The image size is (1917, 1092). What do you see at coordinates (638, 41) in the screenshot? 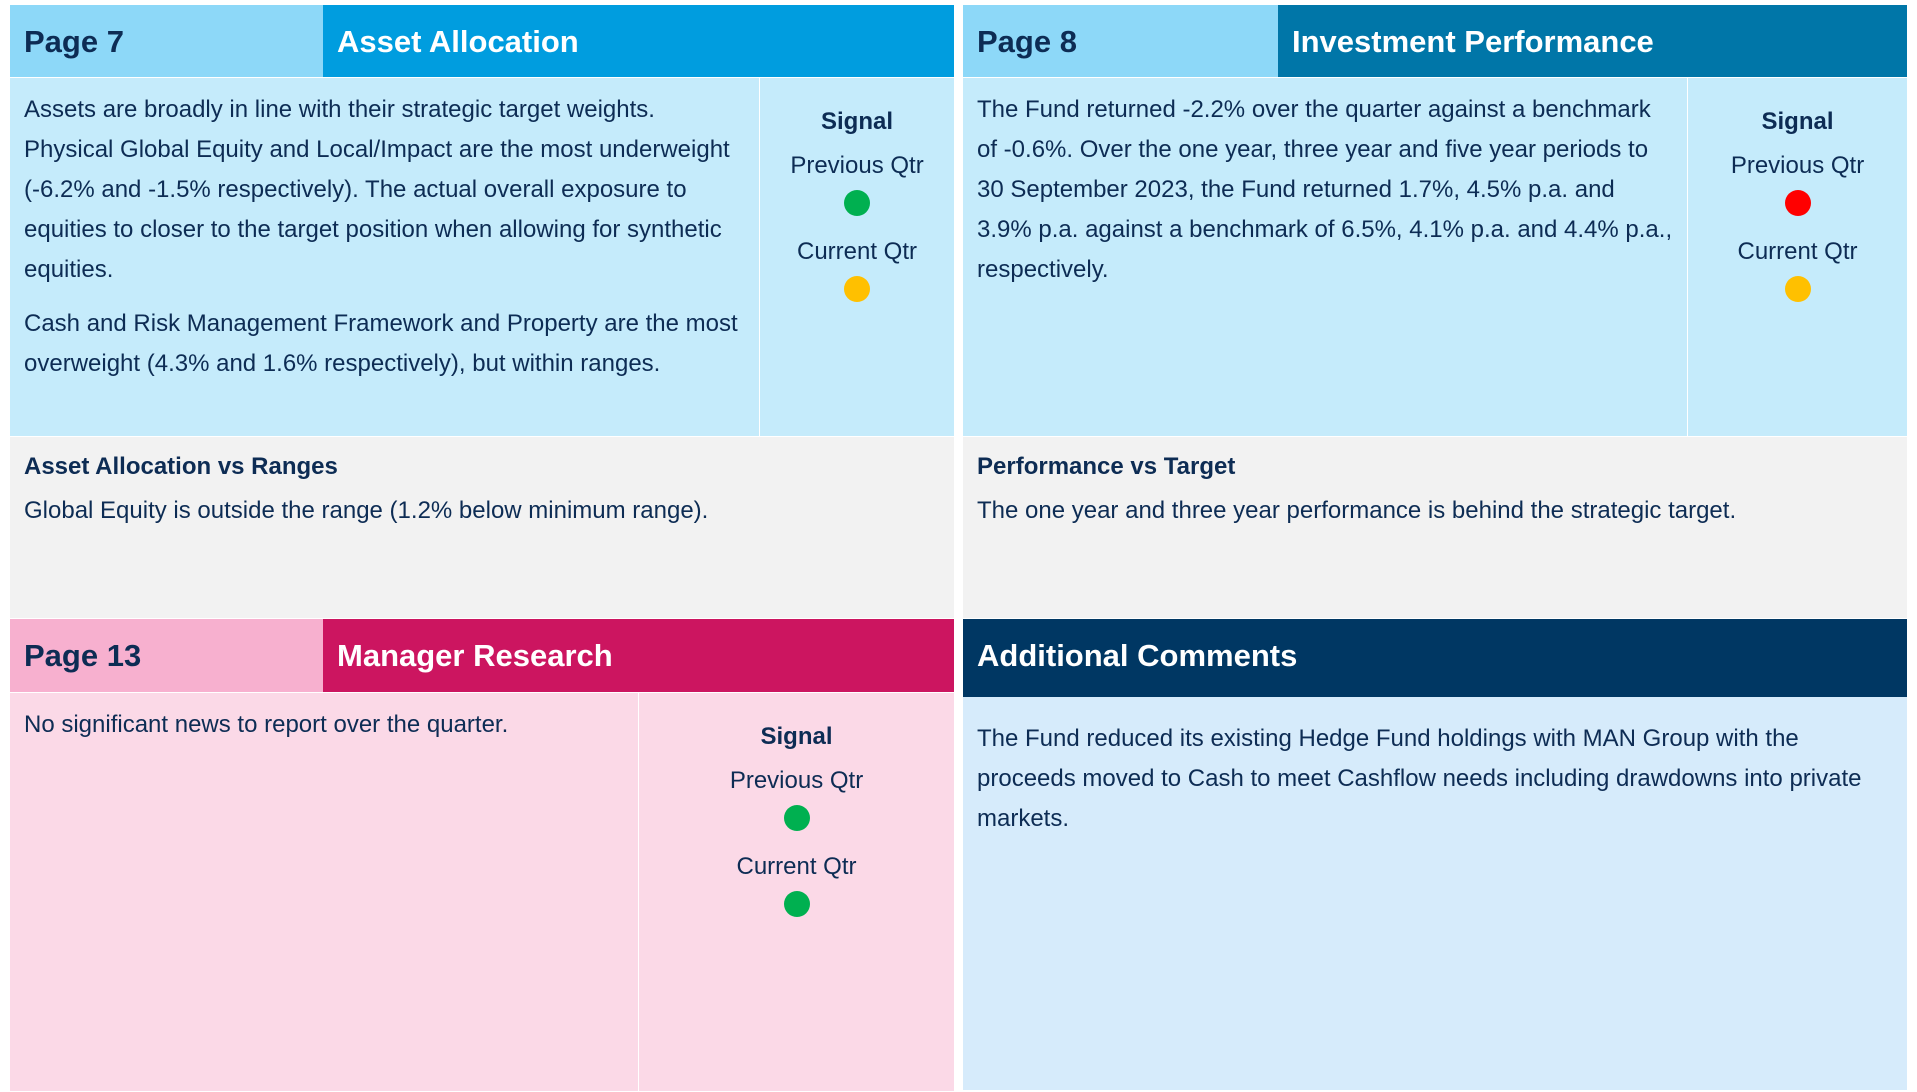
I see `header-title: Asset Allocation` at bounding box center [638, 41].